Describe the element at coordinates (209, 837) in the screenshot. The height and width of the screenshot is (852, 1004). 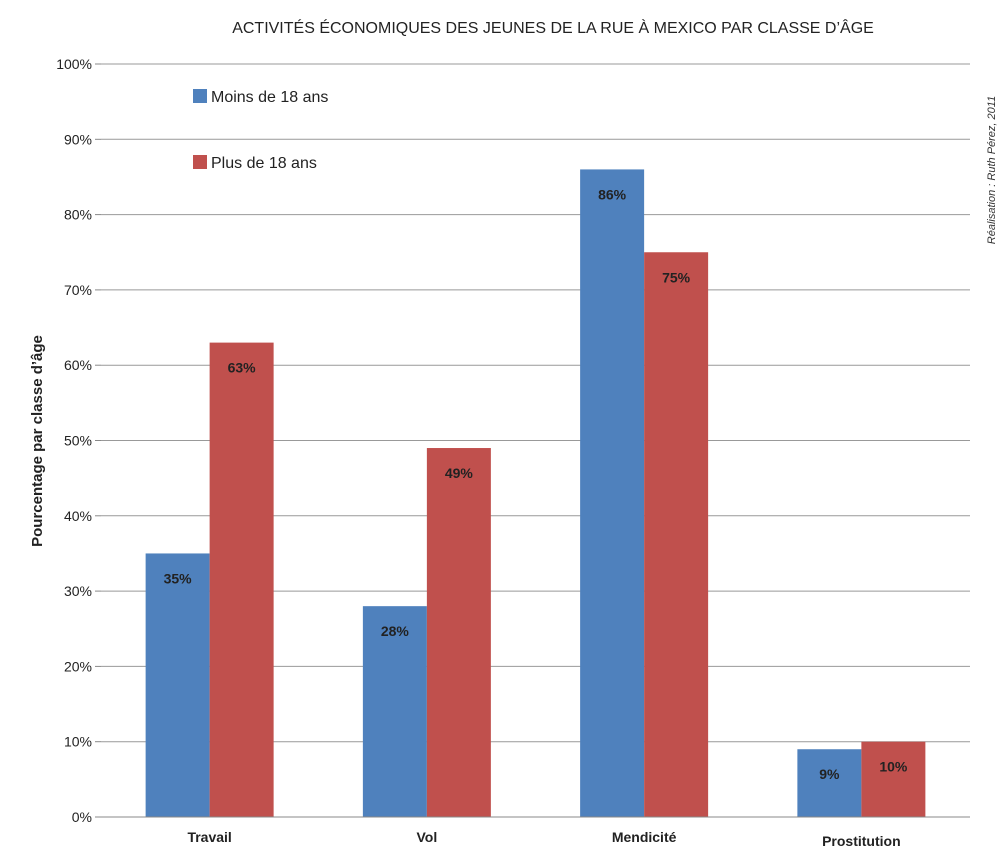
I see `x-tick-label: Travail` at that location.